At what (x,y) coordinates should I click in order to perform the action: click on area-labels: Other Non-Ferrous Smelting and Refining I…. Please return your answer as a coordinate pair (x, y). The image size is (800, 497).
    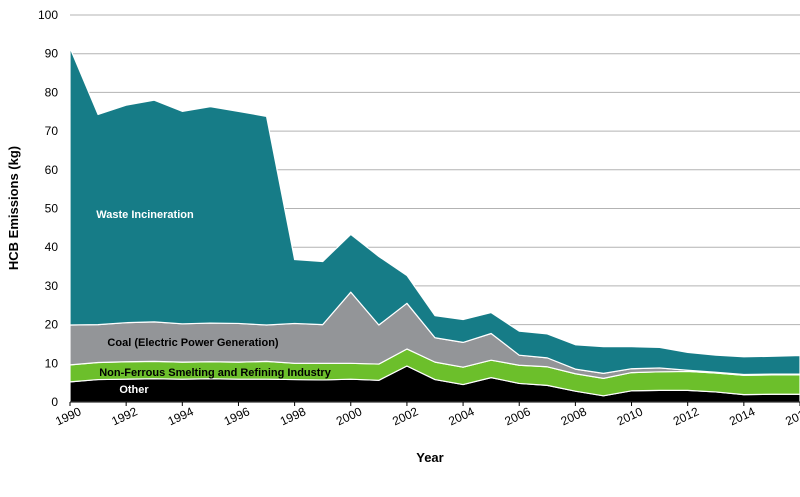
    Looking at the image, I should click on (213, 302).